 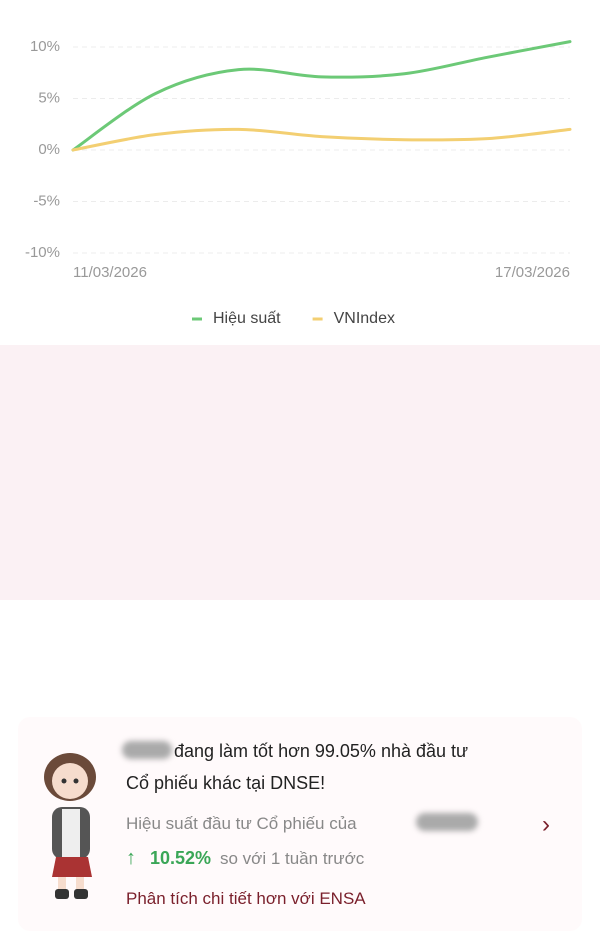 I want to click on y-tick-label: -5%, so click(x=46, y=200).